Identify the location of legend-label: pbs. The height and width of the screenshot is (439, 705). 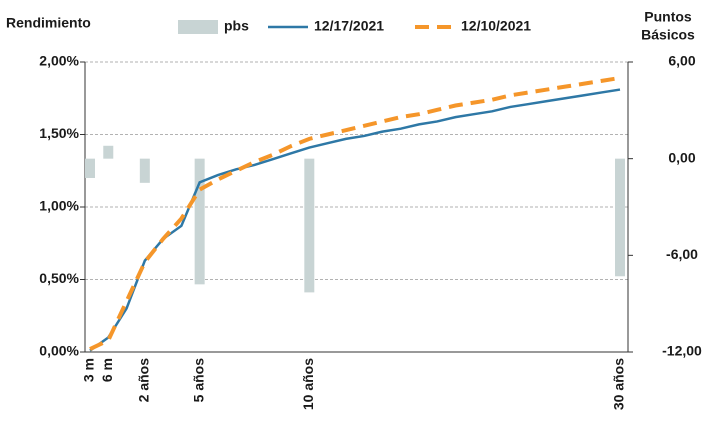
(236, 26).